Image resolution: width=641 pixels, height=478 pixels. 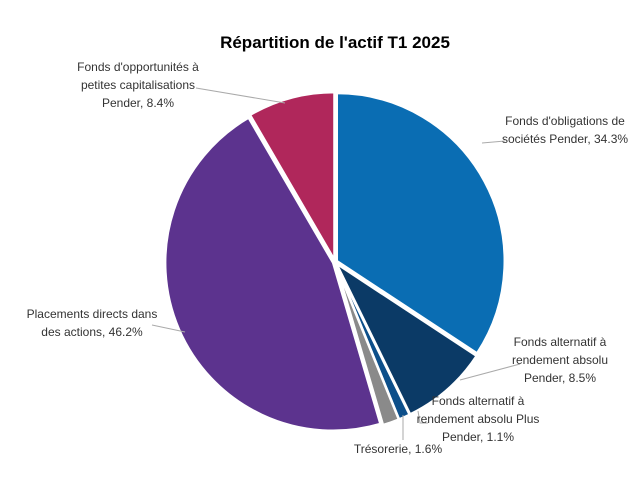 I want to click on data-label-line: sociétés Pender, 34.3%, so click(x=565, y=139).